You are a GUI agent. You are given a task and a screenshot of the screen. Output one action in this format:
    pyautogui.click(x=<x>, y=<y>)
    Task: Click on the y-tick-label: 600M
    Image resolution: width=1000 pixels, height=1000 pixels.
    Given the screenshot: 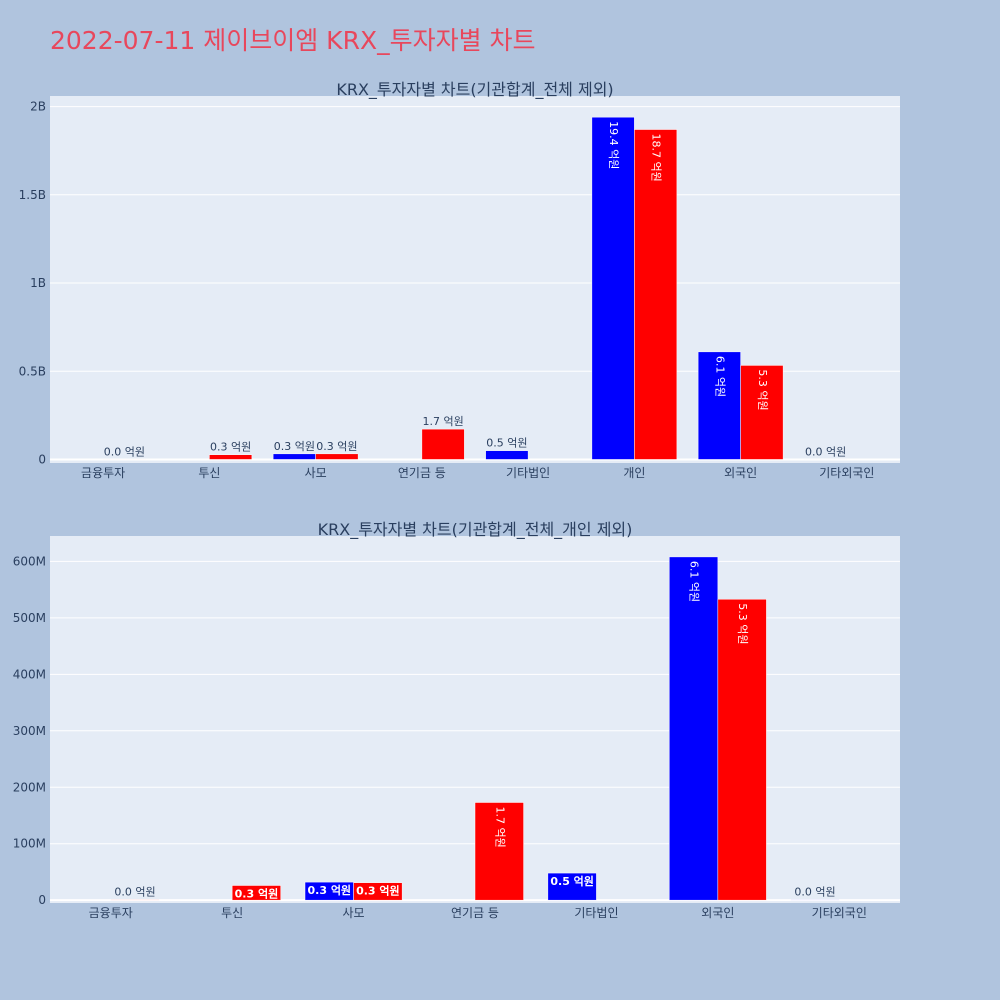 What is the action you would take?
    pyautogui.click(x=29, y=561)
    